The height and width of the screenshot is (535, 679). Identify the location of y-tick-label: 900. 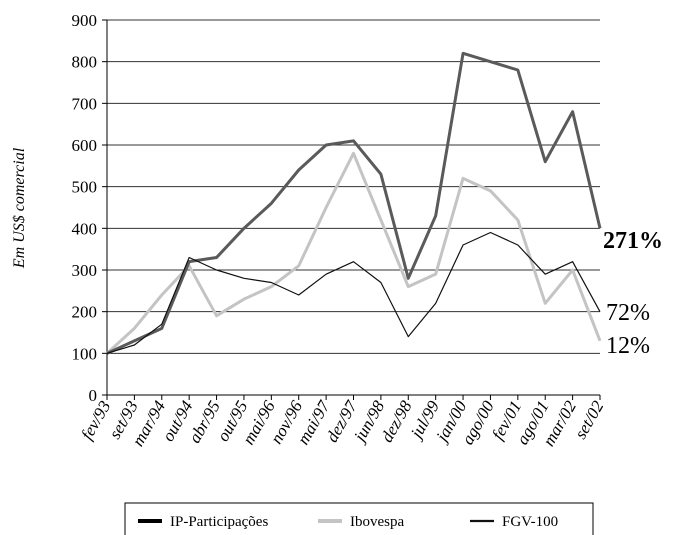
(85, 20).